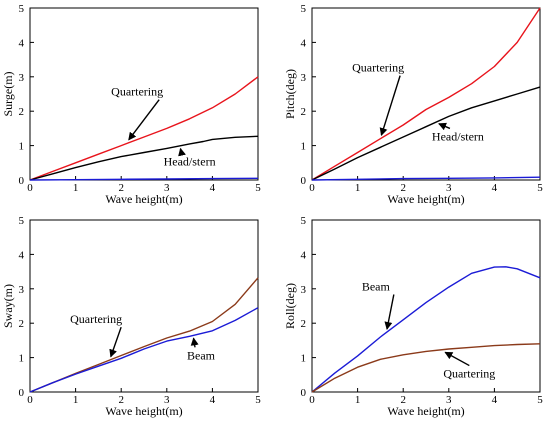 Image resolution: width=550 pixels, height=423 pixels. Describe the element at coordinates (8, 93) in the screenshot. I see `y-axis-label: Surge(m)` at that location.